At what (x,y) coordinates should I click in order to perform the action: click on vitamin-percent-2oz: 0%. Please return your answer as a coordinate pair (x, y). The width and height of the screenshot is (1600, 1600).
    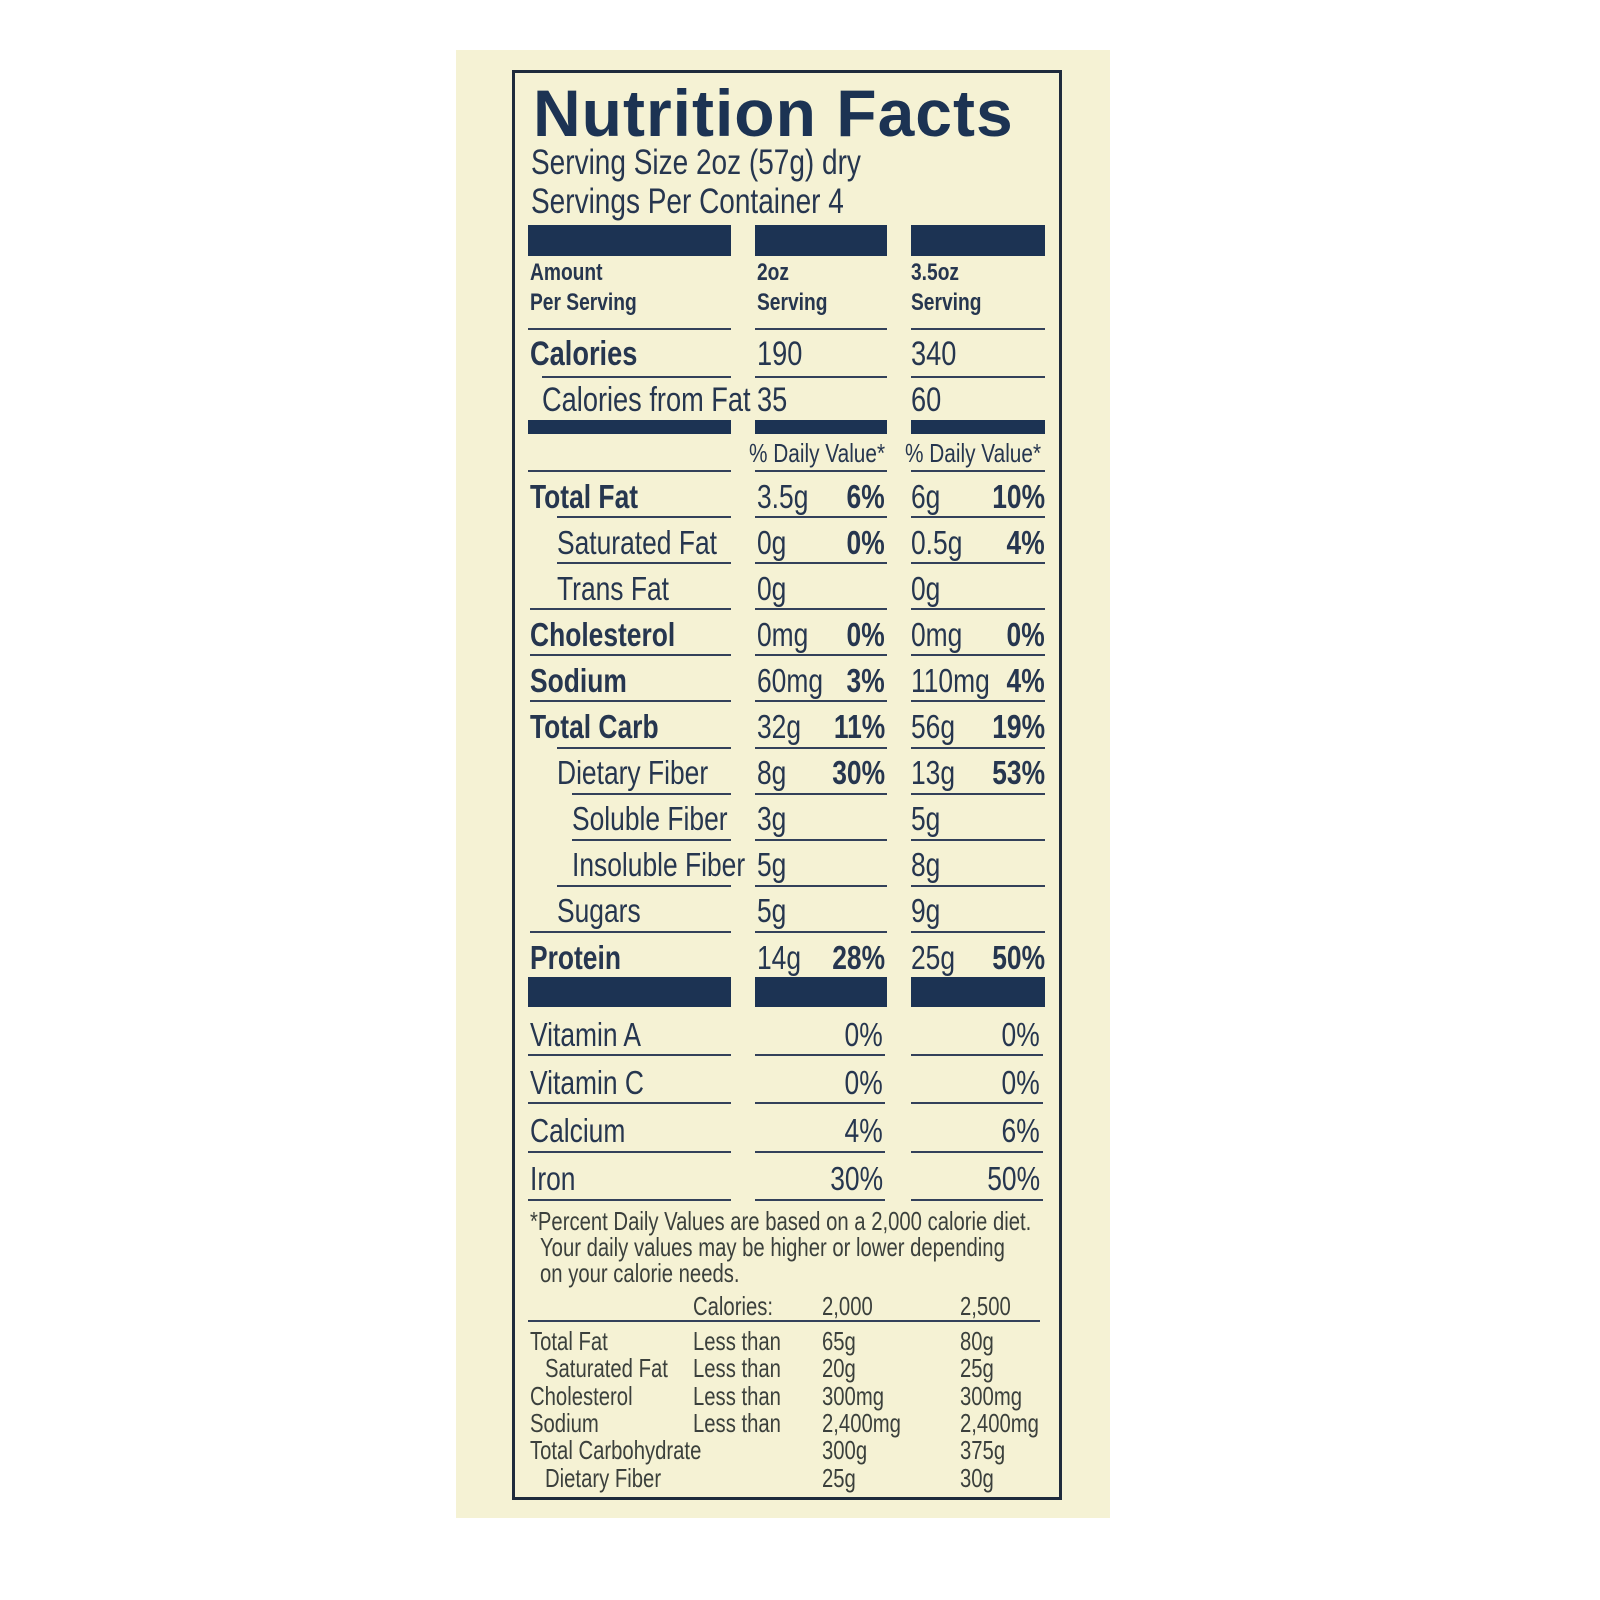
    Looking at the image, I should click on (863, 1034).